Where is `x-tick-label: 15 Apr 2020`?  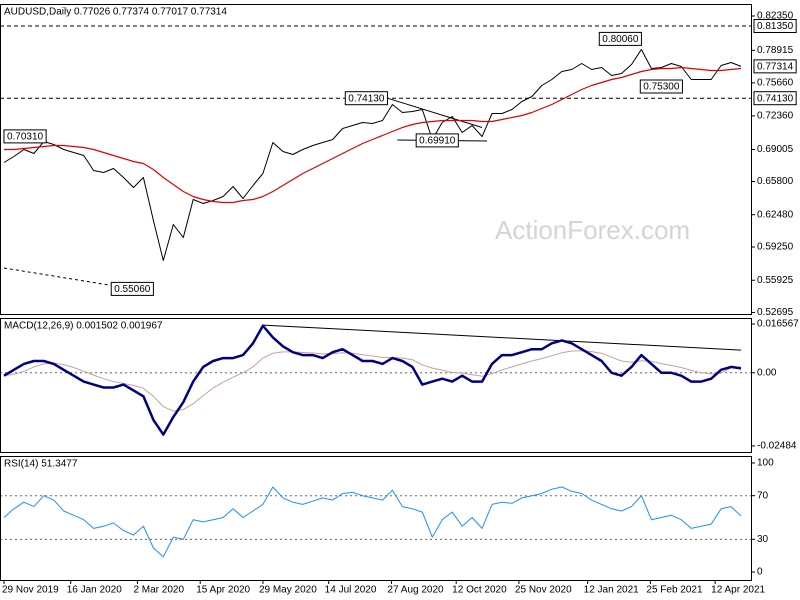
x-tick-label: 15 Apr 2020 is located at coordinates (223, 590).